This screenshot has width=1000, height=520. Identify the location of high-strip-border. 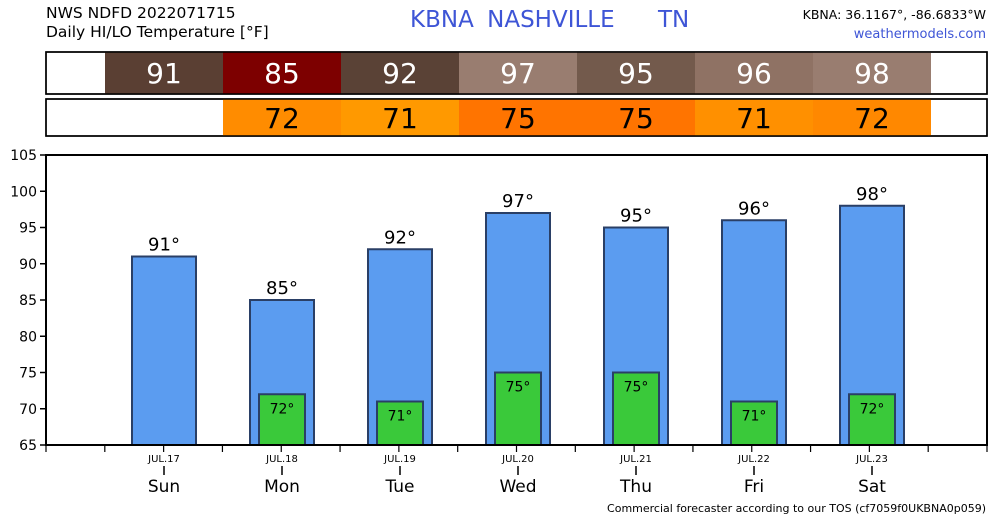
(516, 73).